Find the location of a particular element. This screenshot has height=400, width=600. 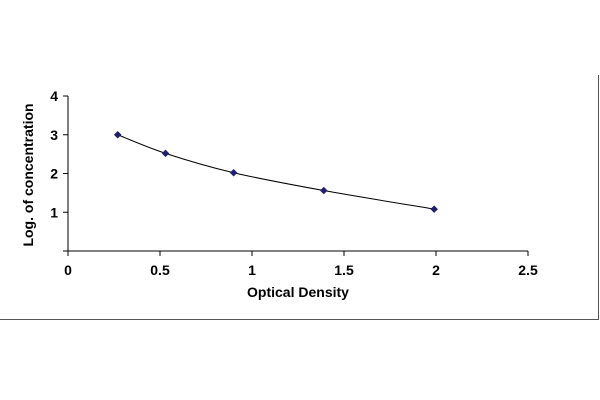

y-axis-title: Log. of concentration is located at coordinates (28, 174).